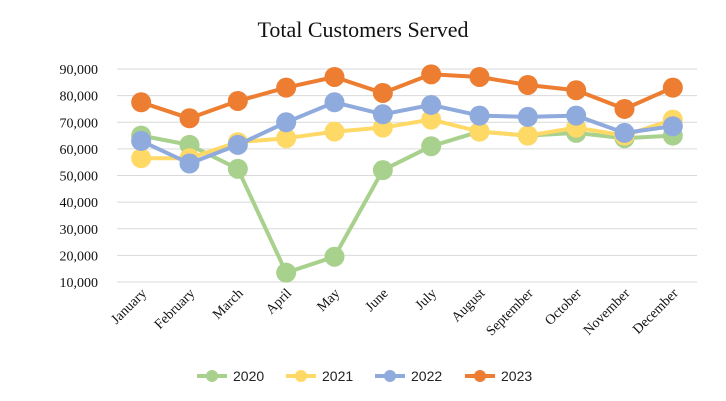 Image resolution: width=726 pixels, height=401 pixels. What do you see at coordinates (337, 376) in the screenshot?
I see `legend-label: 2021` at bounding box center [337, 376].